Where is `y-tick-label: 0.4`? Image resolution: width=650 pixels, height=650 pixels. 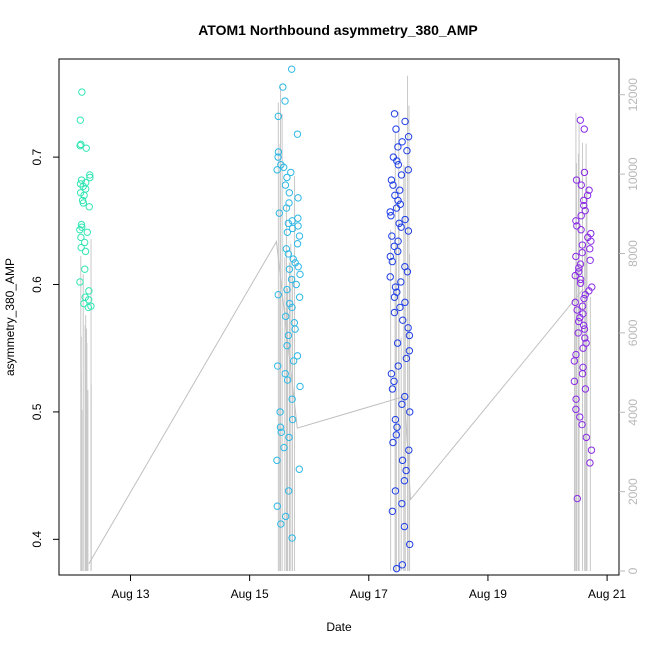
y-tick-label: 0.4 is located at coordinates (37, 539).